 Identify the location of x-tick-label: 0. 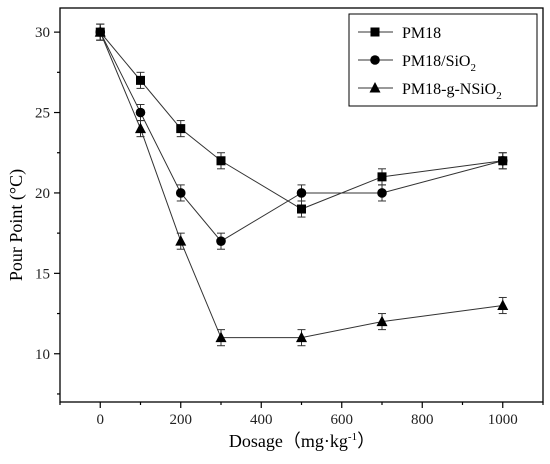
(101, 420).